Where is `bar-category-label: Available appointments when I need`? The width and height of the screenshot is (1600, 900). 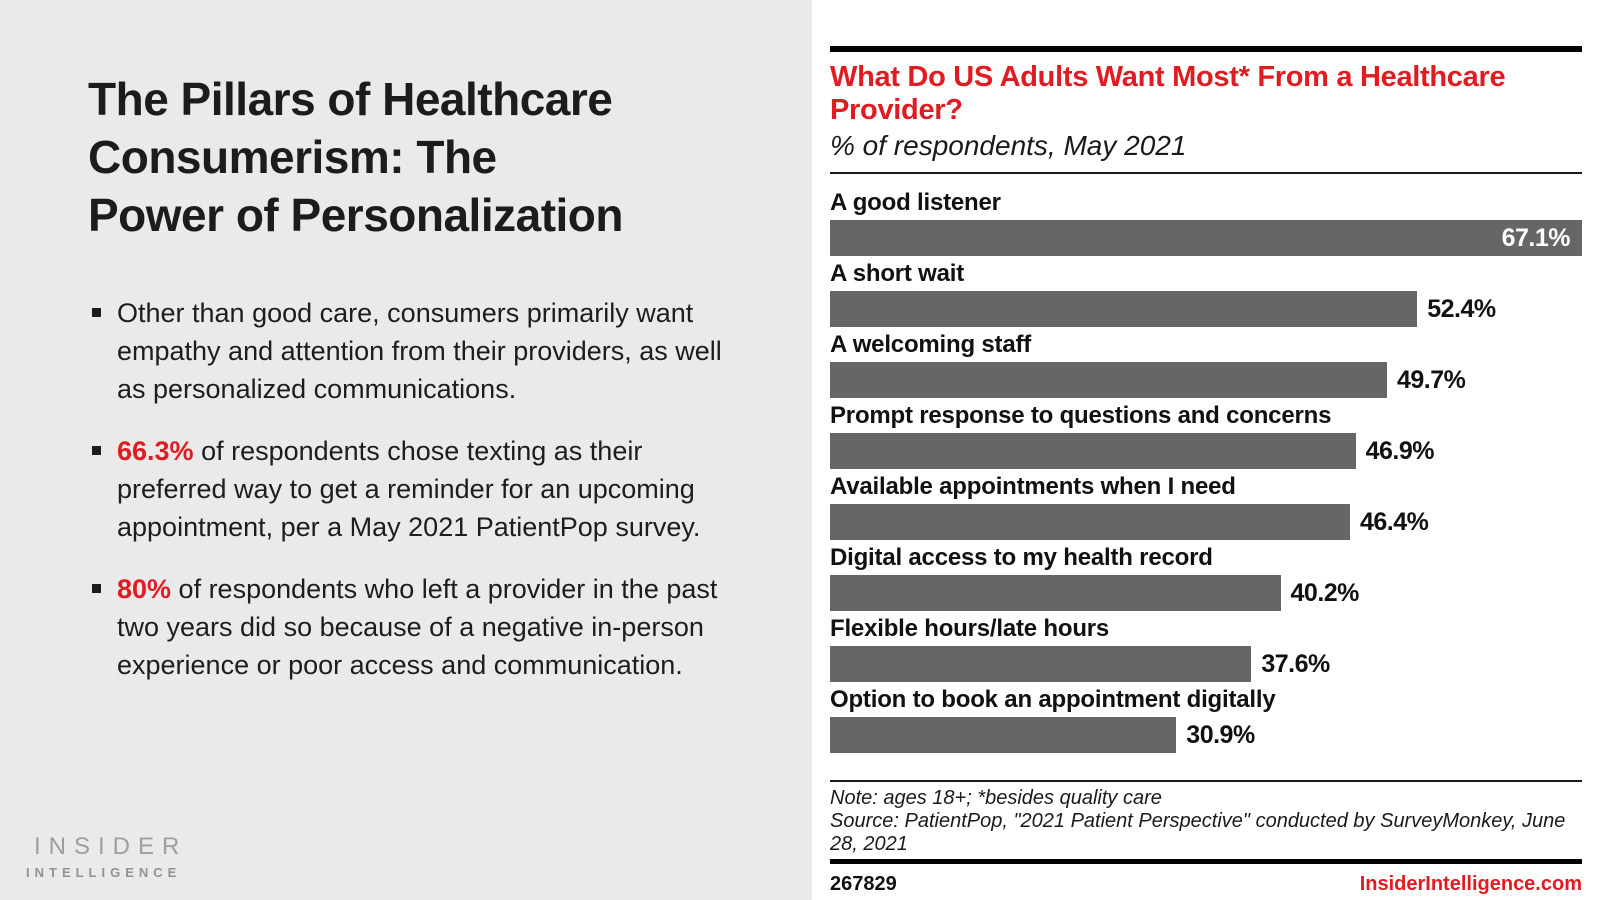 bar-category-label: Available appointments when I need is located at coordinates (1033, 486).